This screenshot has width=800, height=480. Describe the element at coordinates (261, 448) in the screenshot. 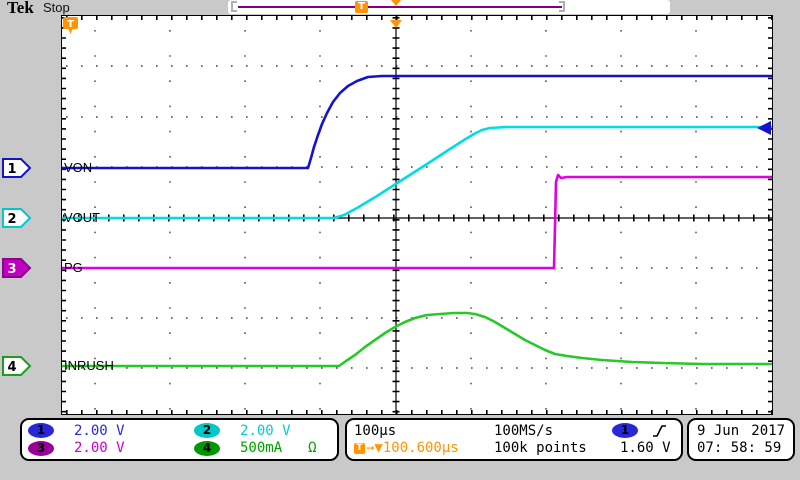

I see `channel4-scale-value: 500mA` at that location.